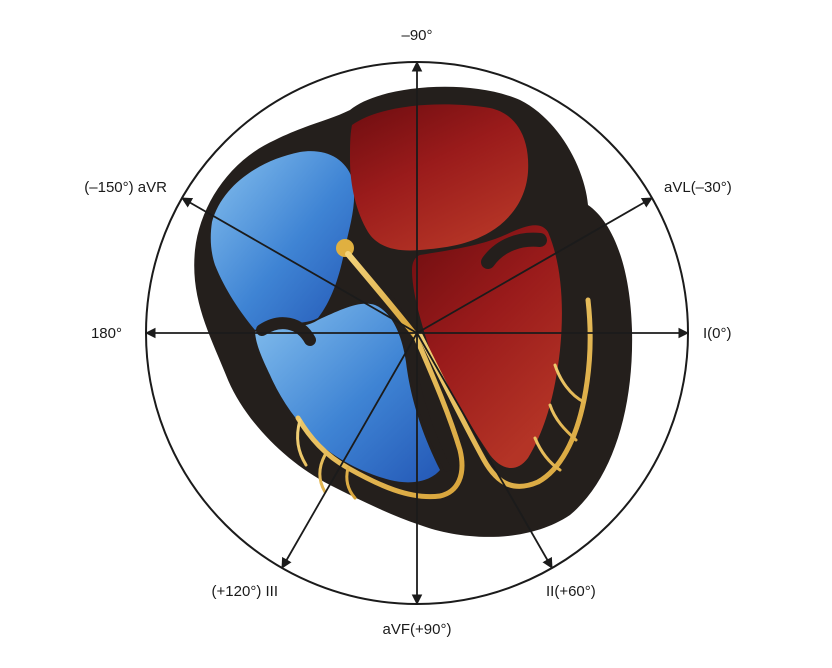  What do you see at coordinates (106, 333) in the screenshot?
I see `label-180: 180°` at bounding box center [106, 333].